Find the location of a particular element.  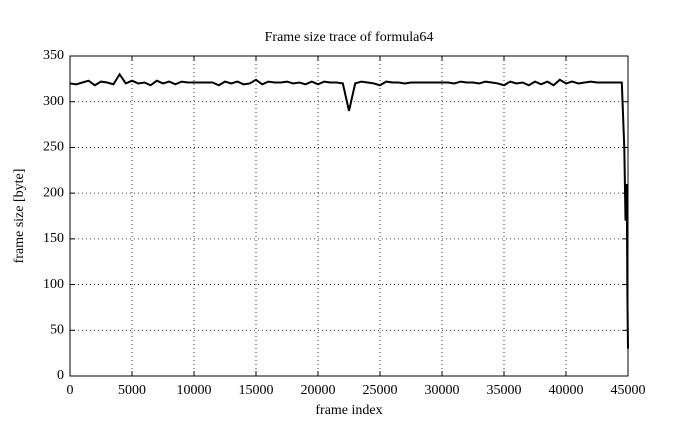

x-axis-label: frame index is located at coordinates (348, 410).